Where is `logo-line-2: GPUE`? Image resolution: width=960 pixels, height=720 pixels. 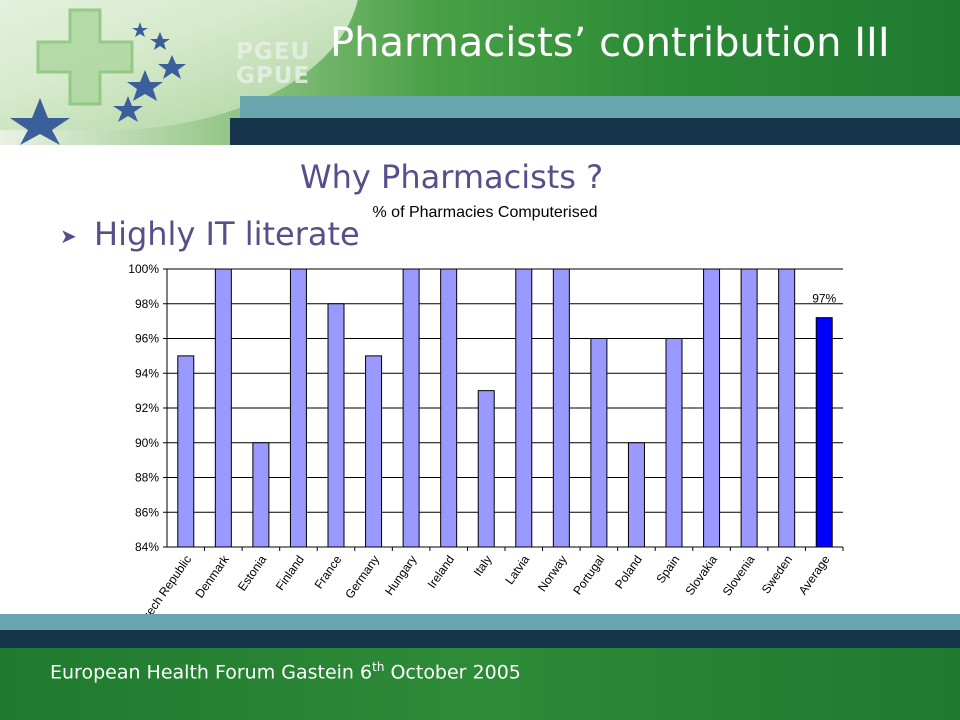 logo-line-2: GPUE is located at coordinates (273, 76).